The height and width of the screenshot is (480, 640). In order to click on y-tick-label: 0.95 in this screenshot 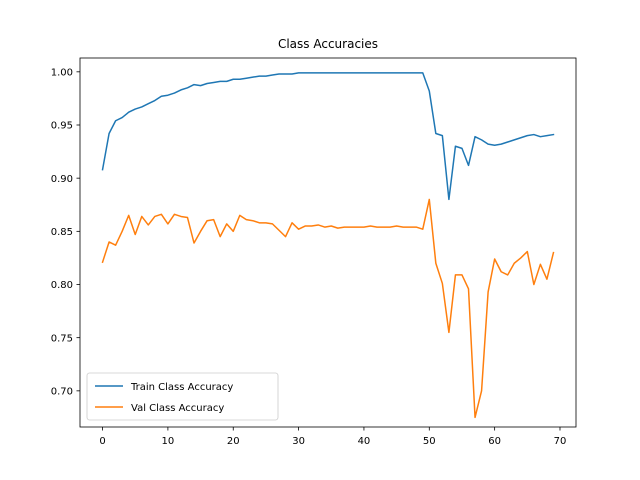, I will do `click(62, 126)`.